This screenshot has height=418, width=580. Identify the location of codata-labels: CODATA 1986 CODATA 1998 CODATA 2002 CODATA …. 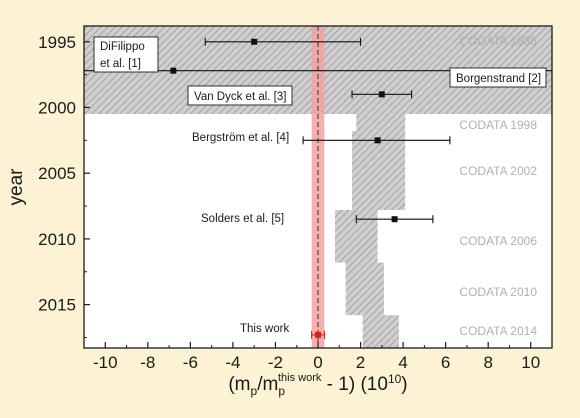
(498, 186).